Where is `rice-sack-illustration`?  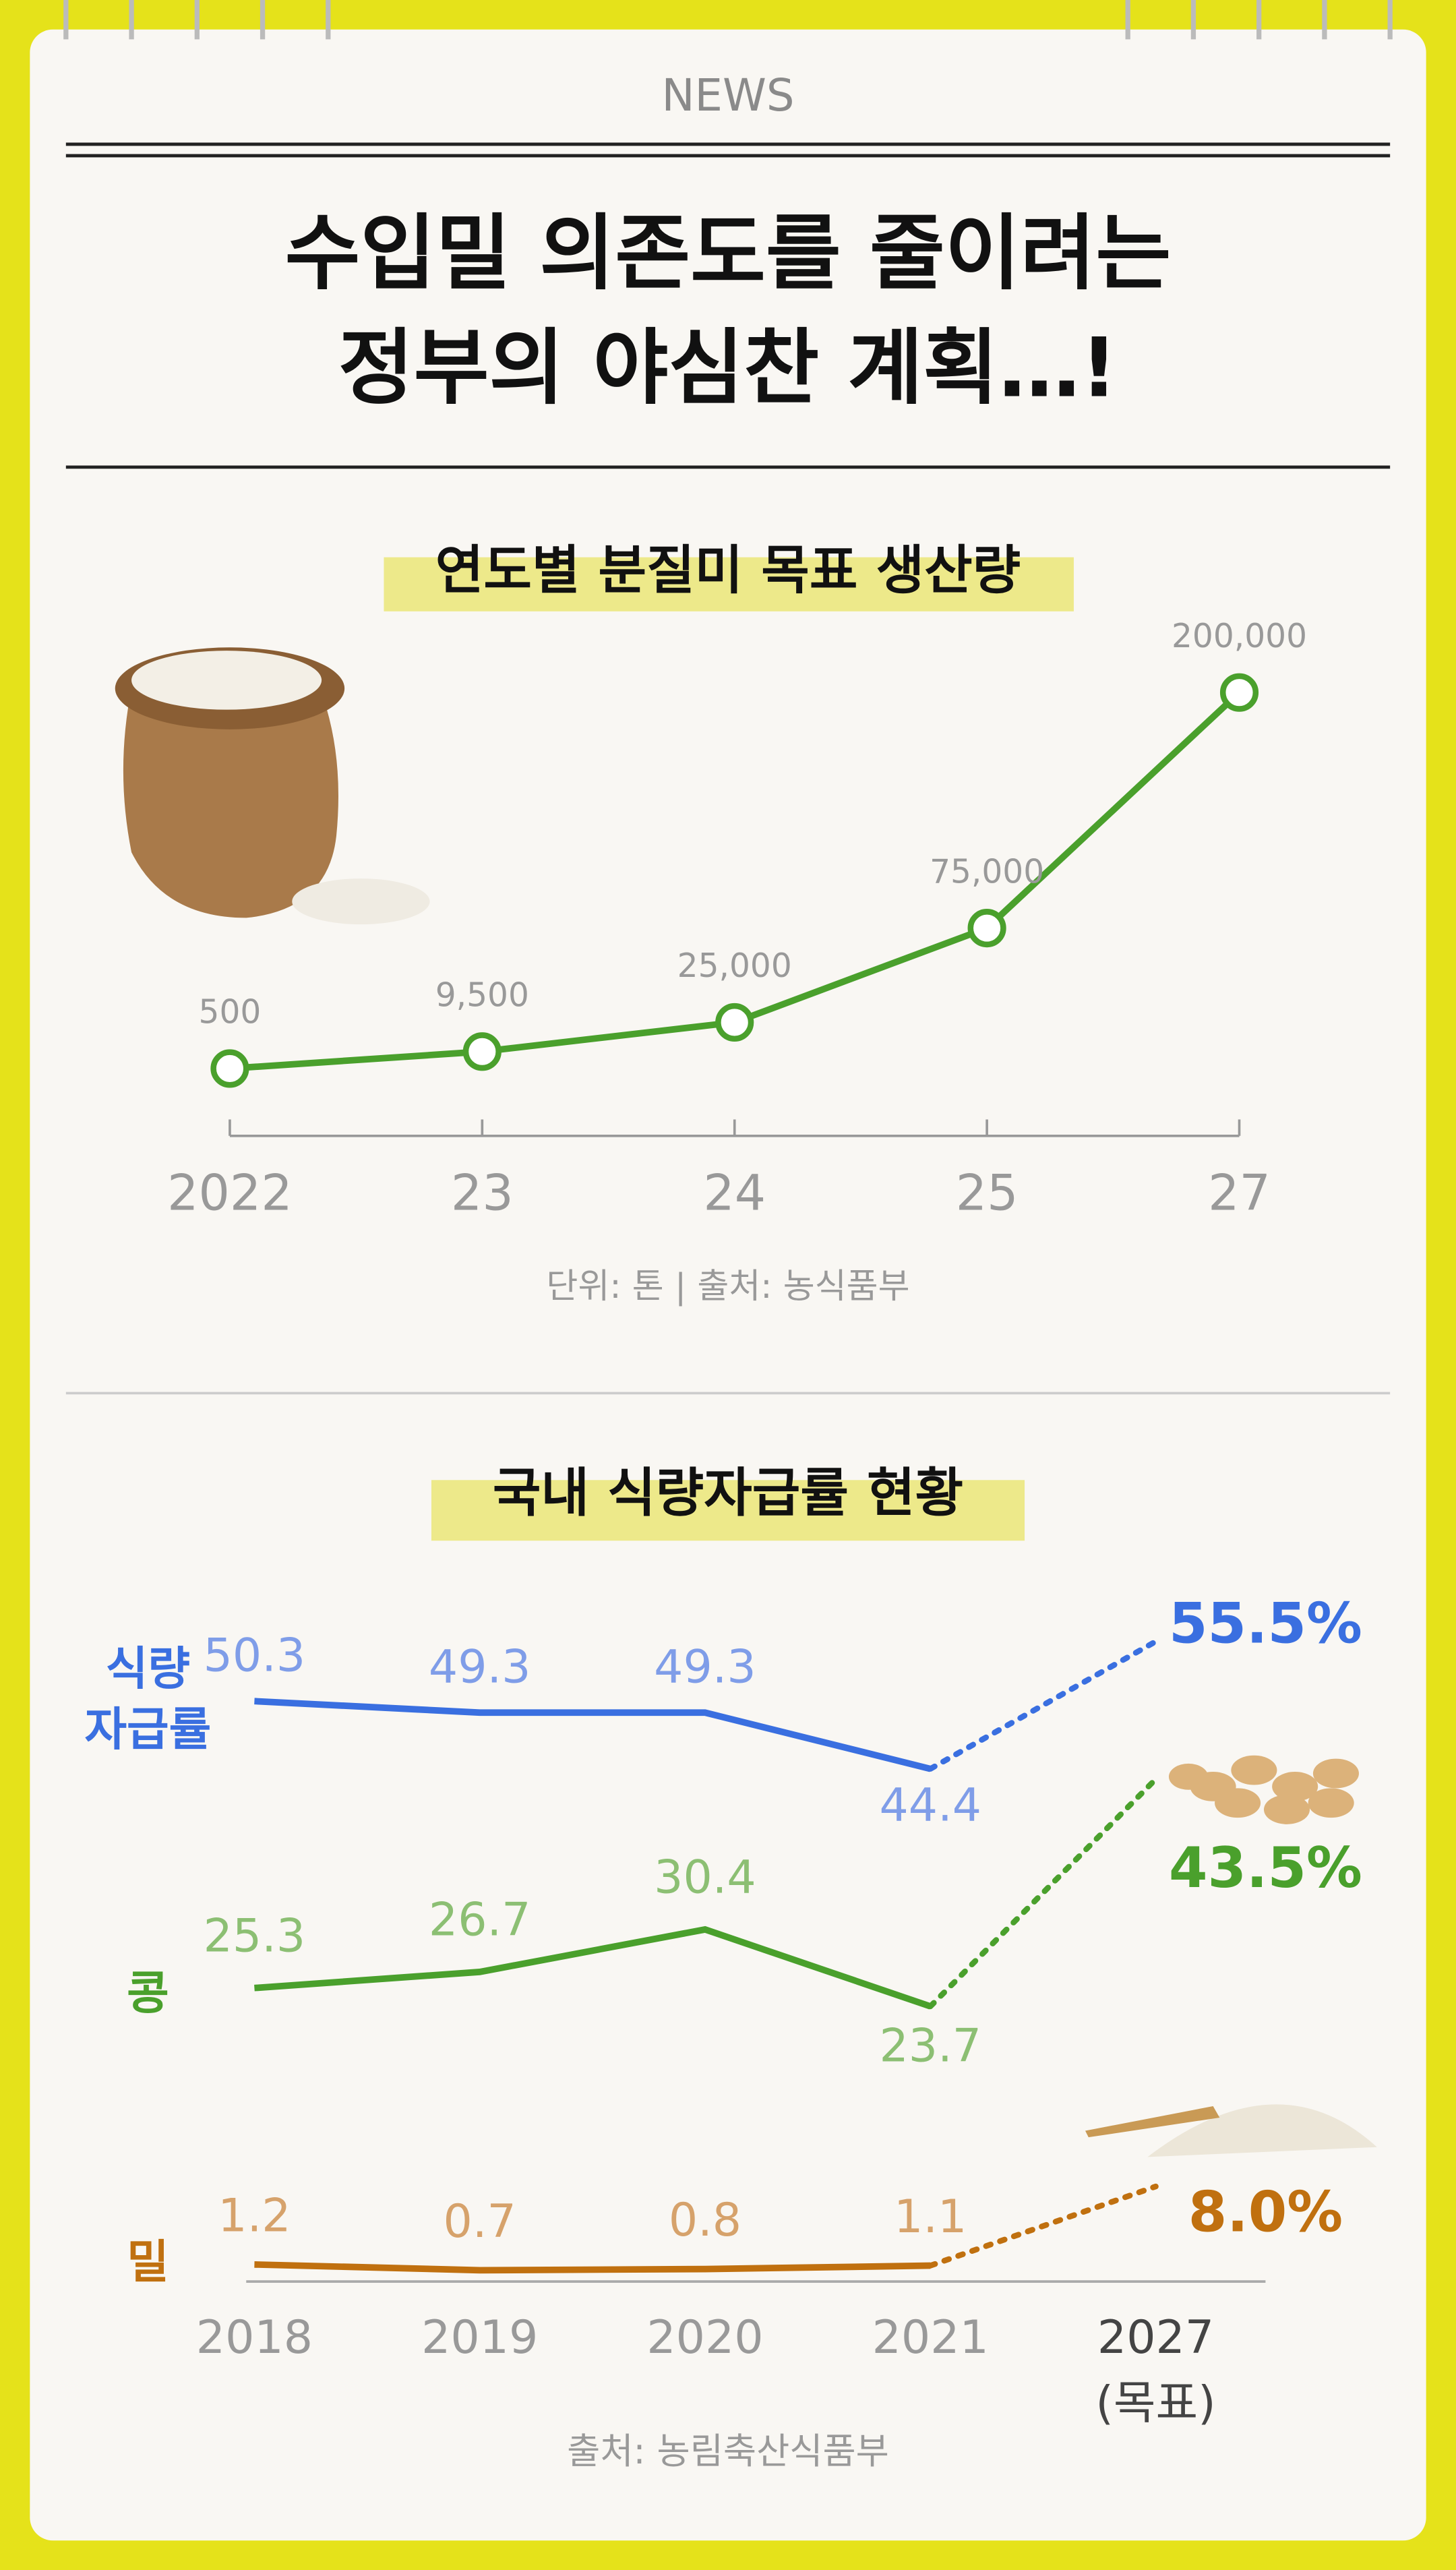
rice-sack-illustration is located at coordinates (272, 786).